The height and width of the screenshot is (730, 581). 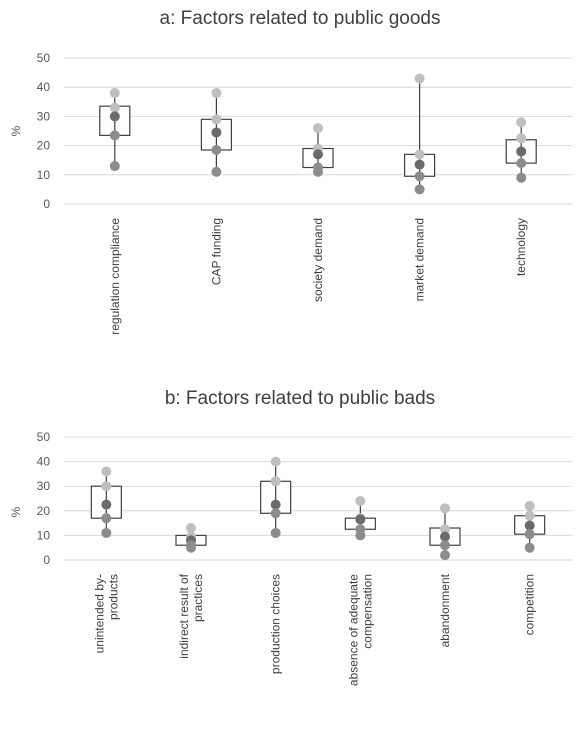 What do you see at coordinates (99, 613) in the screenshot?
I see `x-tick-label: unintended by-` at bounding box center [99, 613].